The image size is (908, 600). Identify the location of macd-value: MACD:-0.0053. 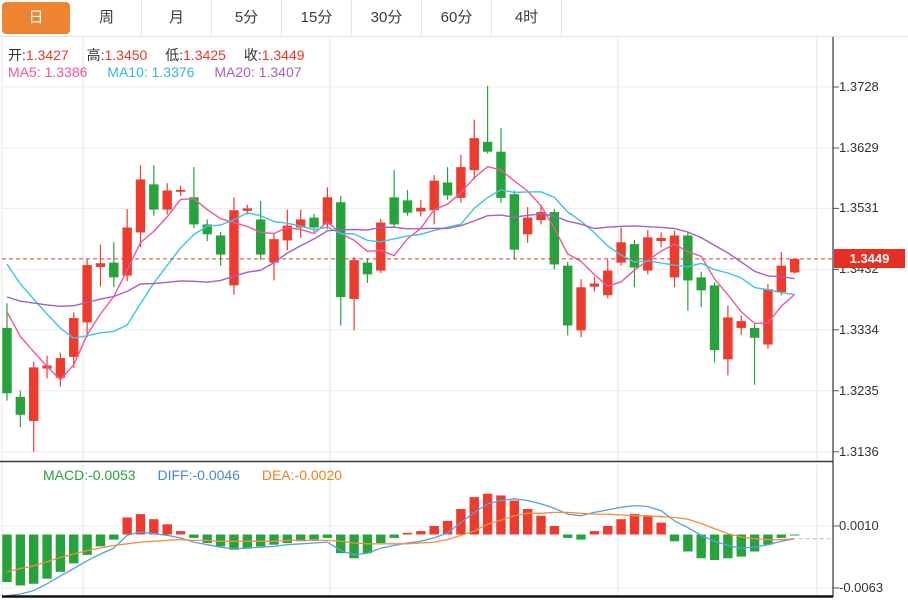
(89, 475).